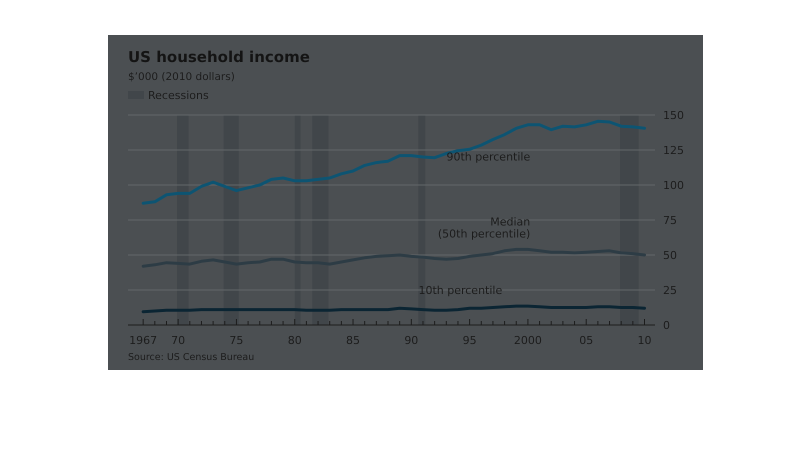 The image size is (810, 464). What do you see at coordinates (219, 57) in the screenshot?
I see `chart-title: US household income` at bounding box center [219, 57].